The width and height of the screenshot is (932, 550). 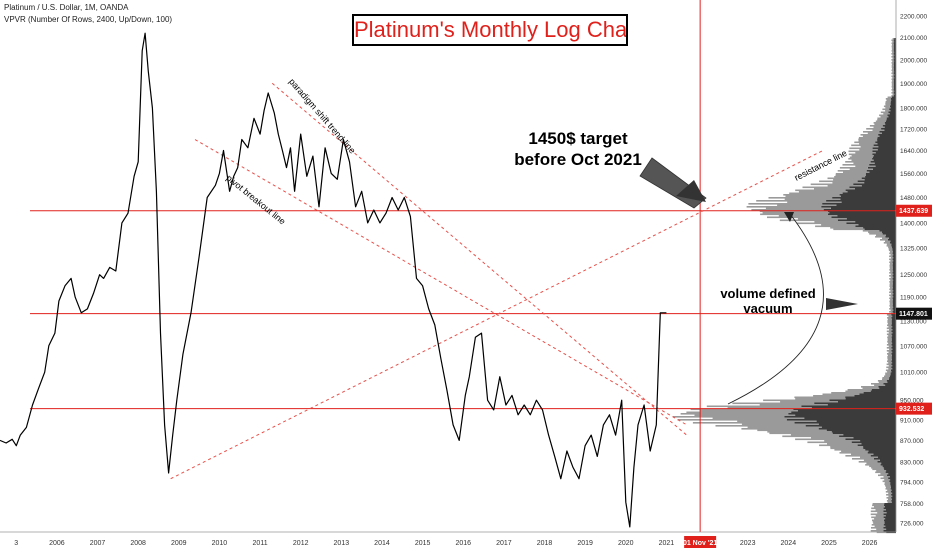 I want to click on annotation-text-5: pivot breakout line, so click(x=255, y=200).